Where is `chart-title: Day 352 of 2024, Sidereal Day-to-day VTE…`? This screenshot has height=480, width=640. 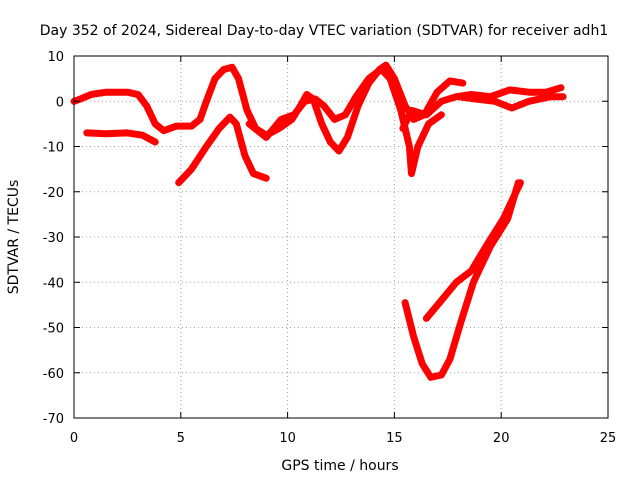 chart-title: Day 352 of 2024, Sidereal Day-to-day VTE… is located at coordinates (324, 31).